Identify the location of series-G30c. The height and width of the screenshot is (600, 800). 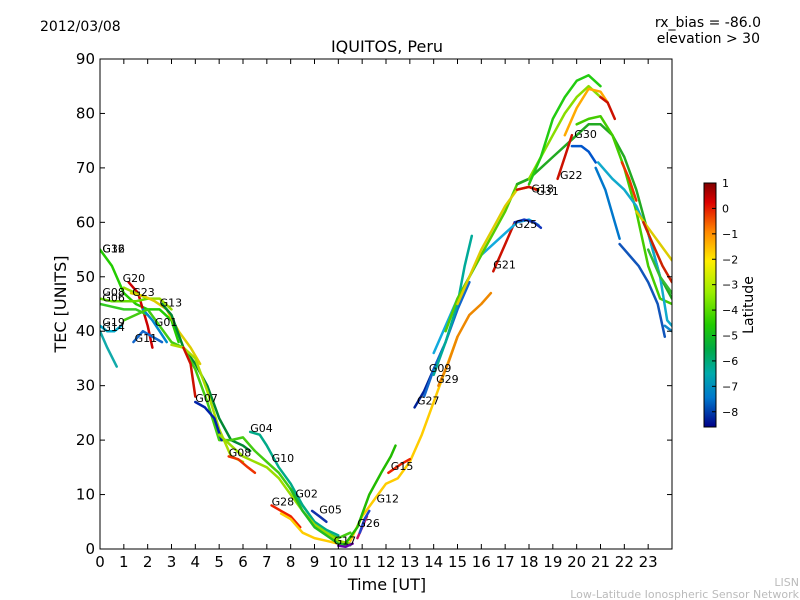
(586, 112).